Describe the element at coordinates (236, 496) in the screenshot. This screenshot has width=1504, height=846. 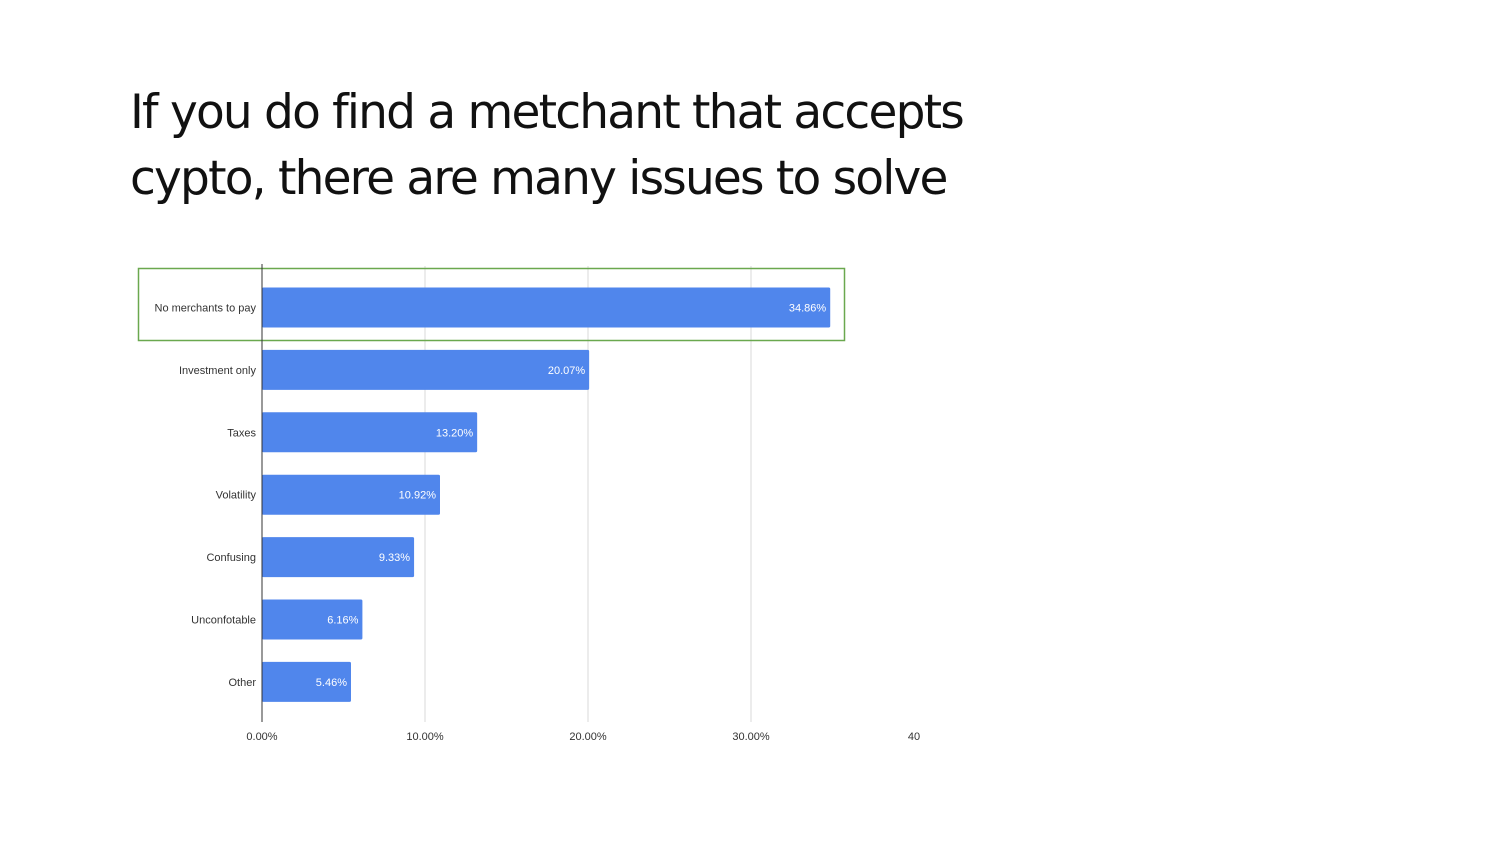
I see `category-label-volatility: Volatility` at that location.